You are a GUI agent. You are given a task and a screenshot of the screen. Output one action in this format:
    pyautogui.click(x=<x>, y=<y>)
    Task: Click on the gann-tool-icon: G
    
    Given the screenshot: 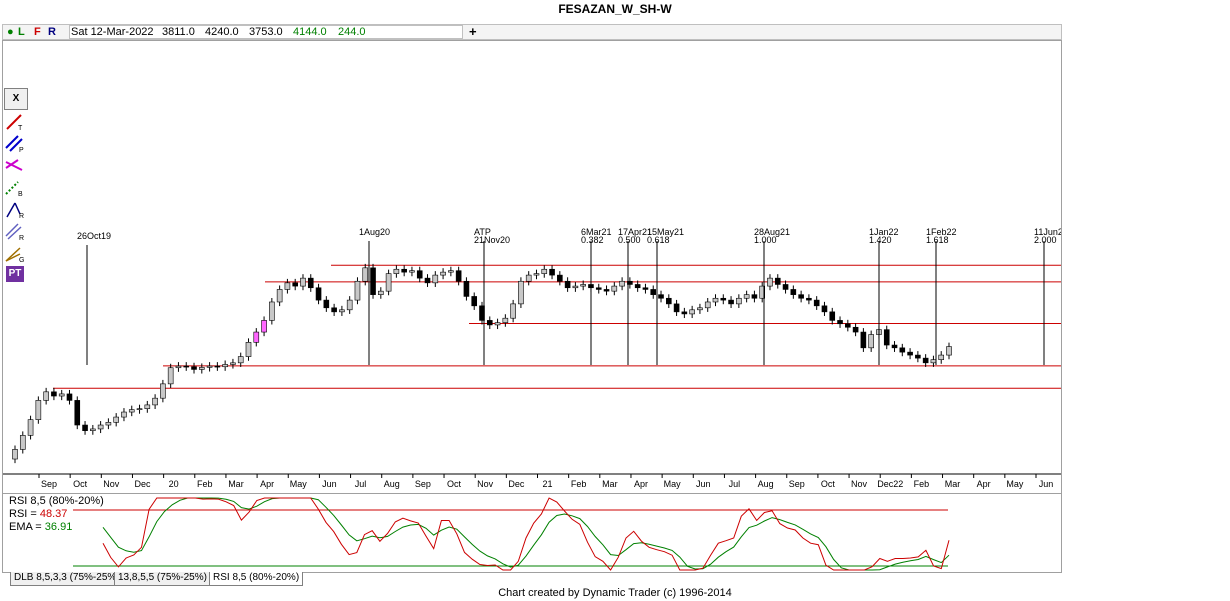 What is the action you would take?
    pyautogui.click(x=15, y=254)
    